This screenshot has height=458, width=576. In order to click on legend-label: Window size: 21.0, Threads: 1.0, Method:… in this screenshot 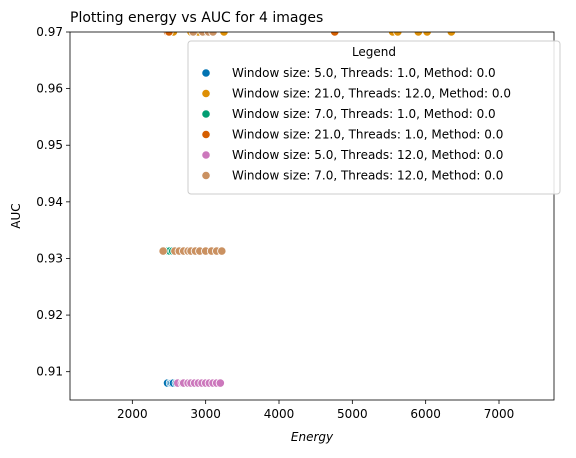, I will do `click(367, 135)`.